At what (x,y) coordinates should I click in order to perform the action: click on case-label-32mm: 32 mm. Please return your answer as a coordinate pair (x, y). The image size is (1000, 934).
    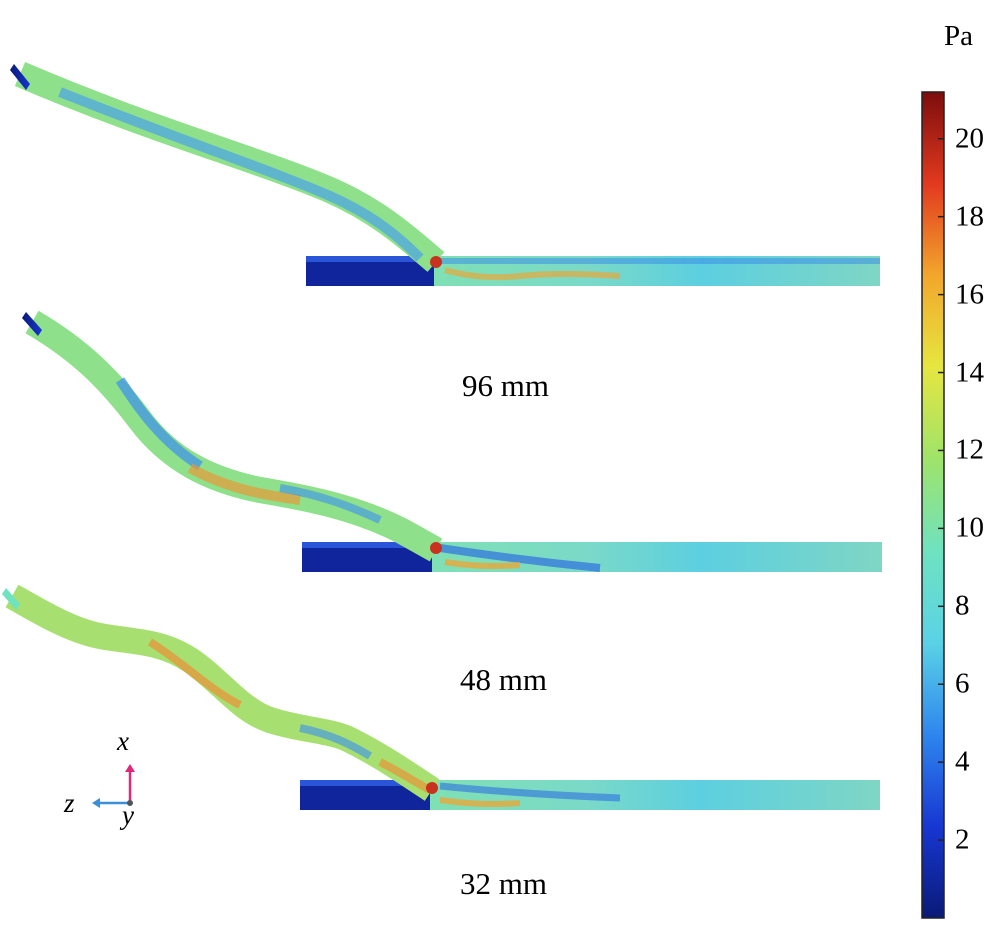
    Looking at the image, I should click on (503, 883).